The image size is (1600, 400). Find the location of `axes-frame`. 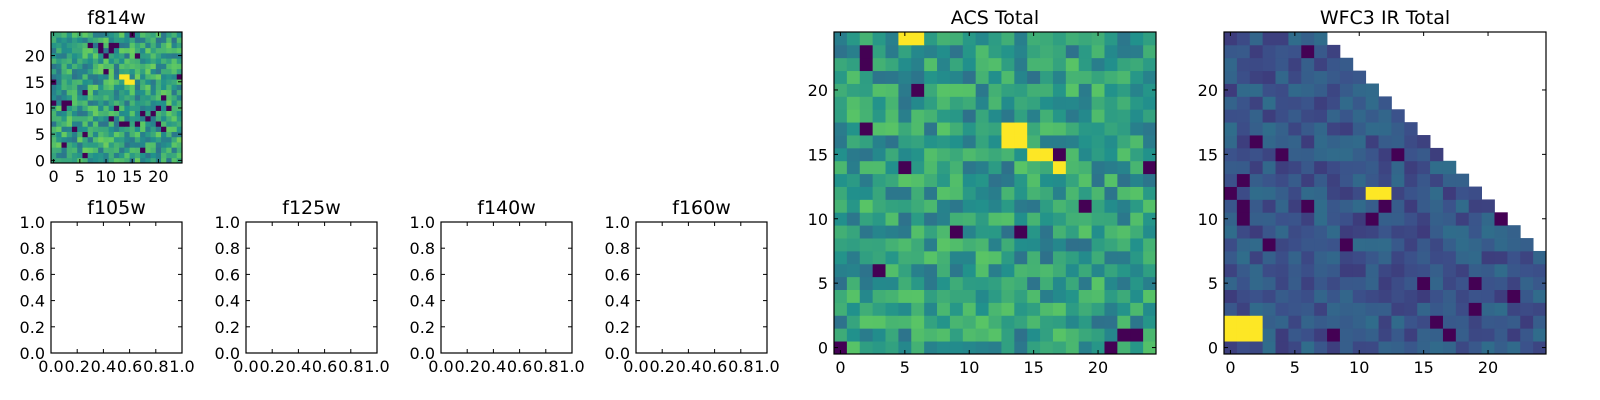

axes-frame is located at coordinates (116, 97).